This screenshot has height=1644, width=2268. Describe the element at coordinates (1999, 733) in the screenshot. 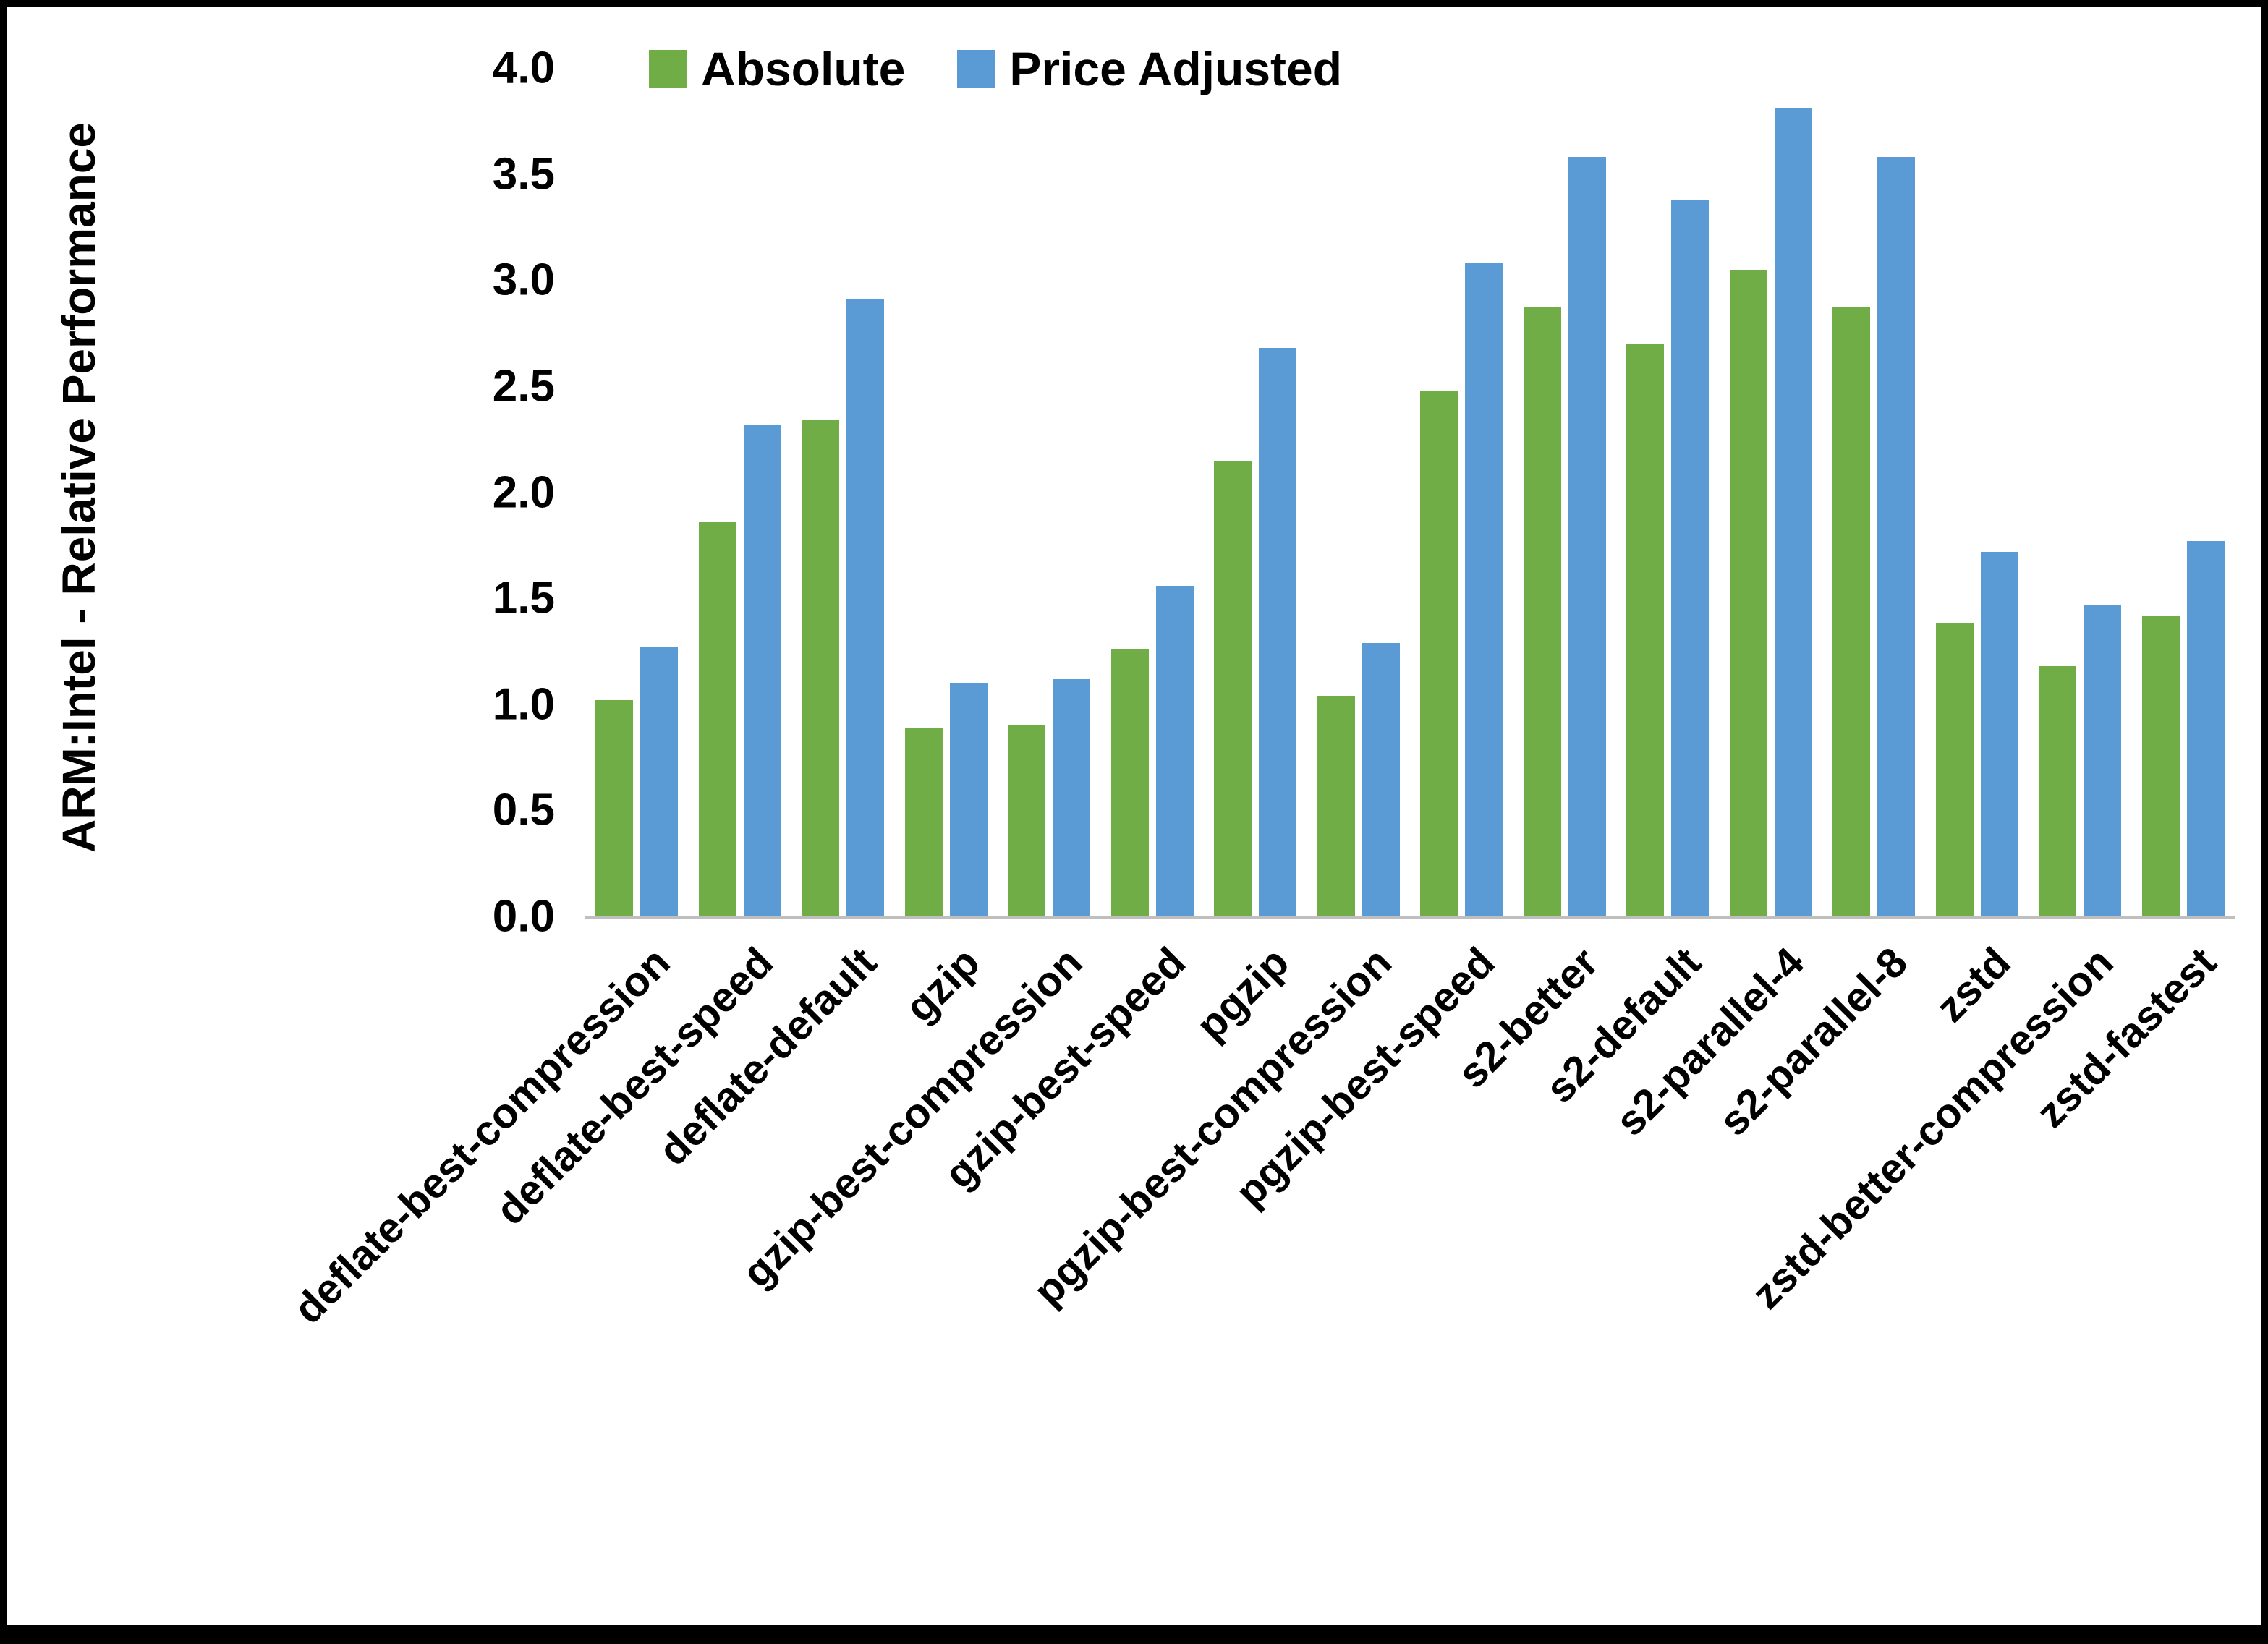

I see `bar-price-adjusted-zstd` at that location.